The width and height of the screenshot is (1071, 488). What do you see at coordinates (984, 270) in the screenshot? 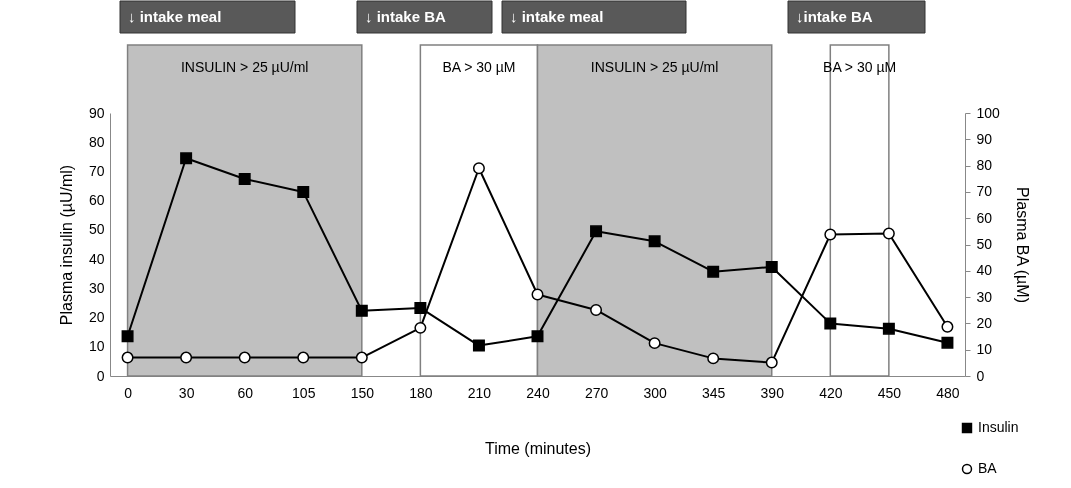
I see `y2-tick-label: 40` at bounding box center [984, 270].